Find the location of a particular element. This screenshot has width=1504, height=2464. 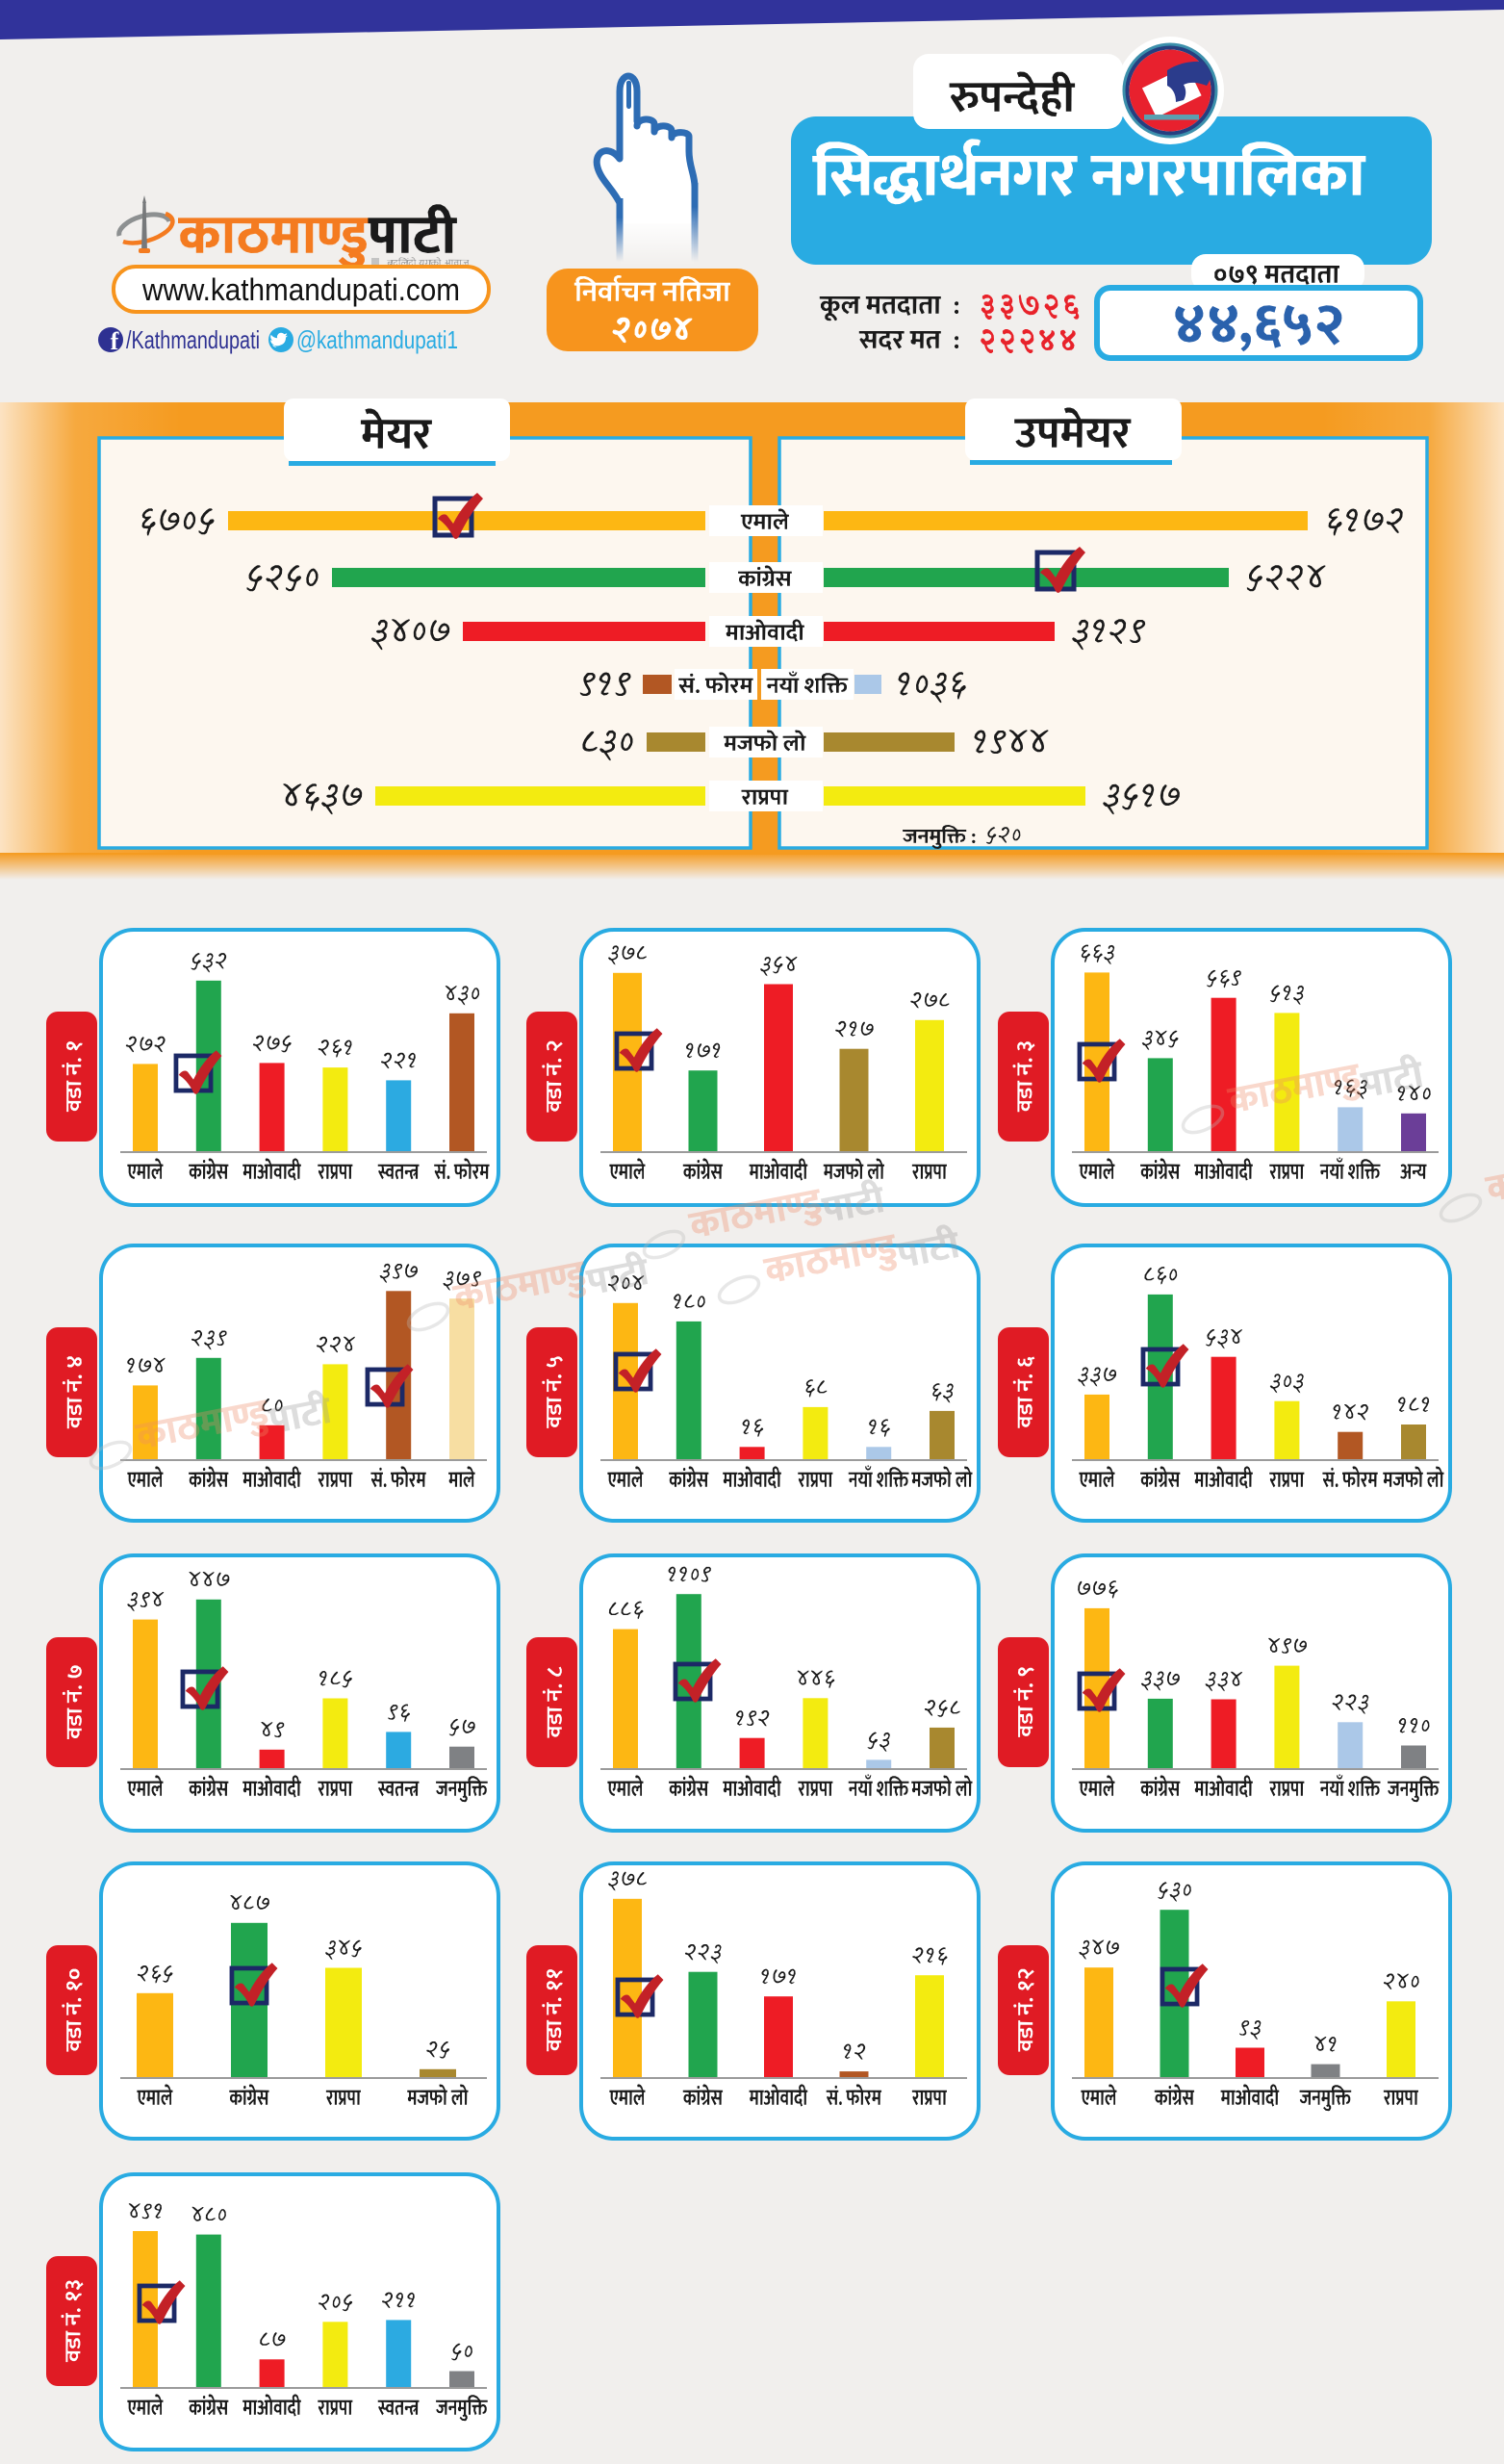

svg-text: f is located at coordinates (115, 341).